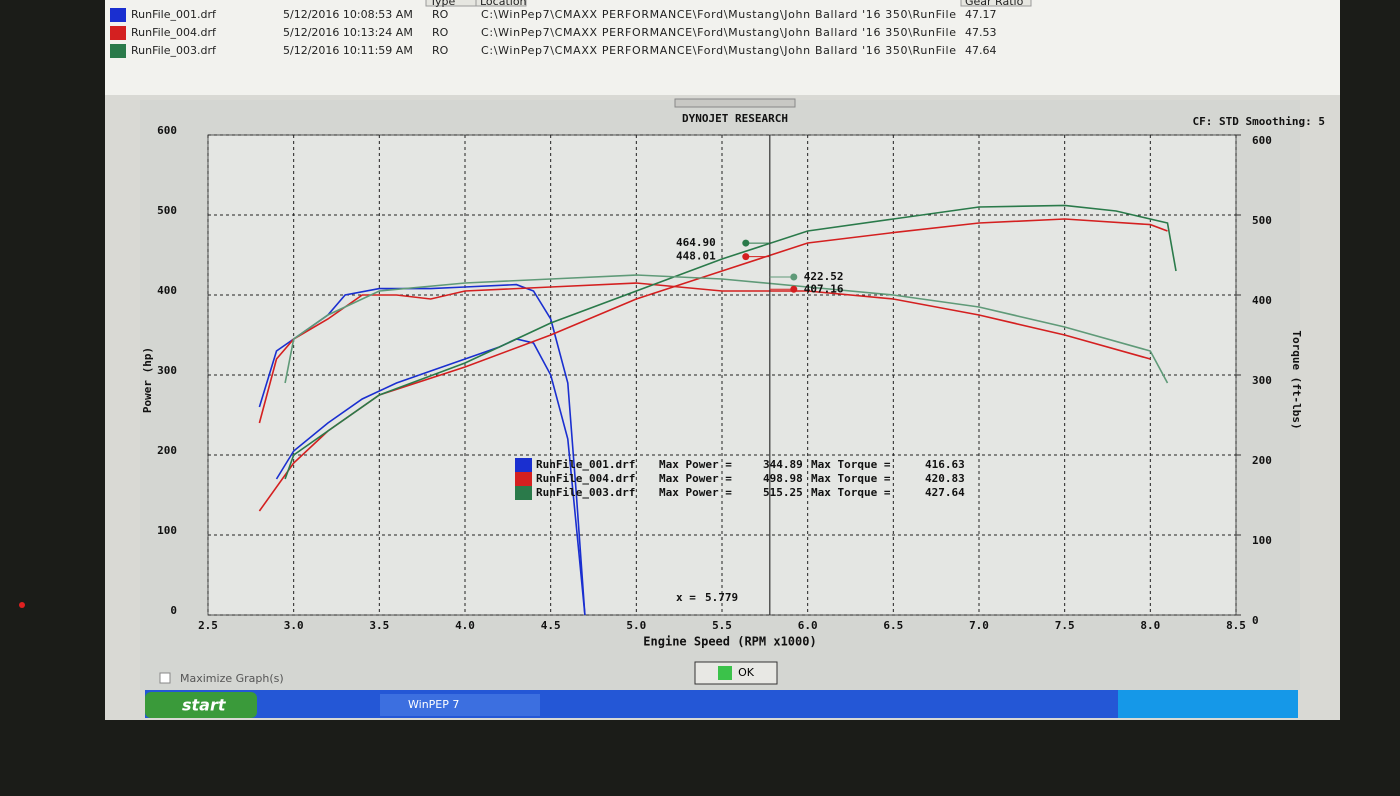 The width and height of the screenshot is (1400, 796). I want to click on legend-max-power: 515.25, so click(783, 492).